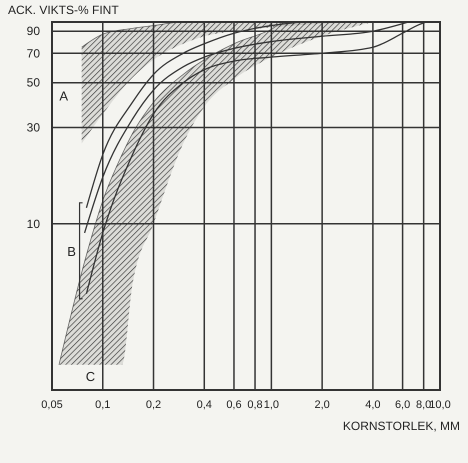 The image size is (468, 463). I want to click on y-tick-label: 70, so click(33, 53).